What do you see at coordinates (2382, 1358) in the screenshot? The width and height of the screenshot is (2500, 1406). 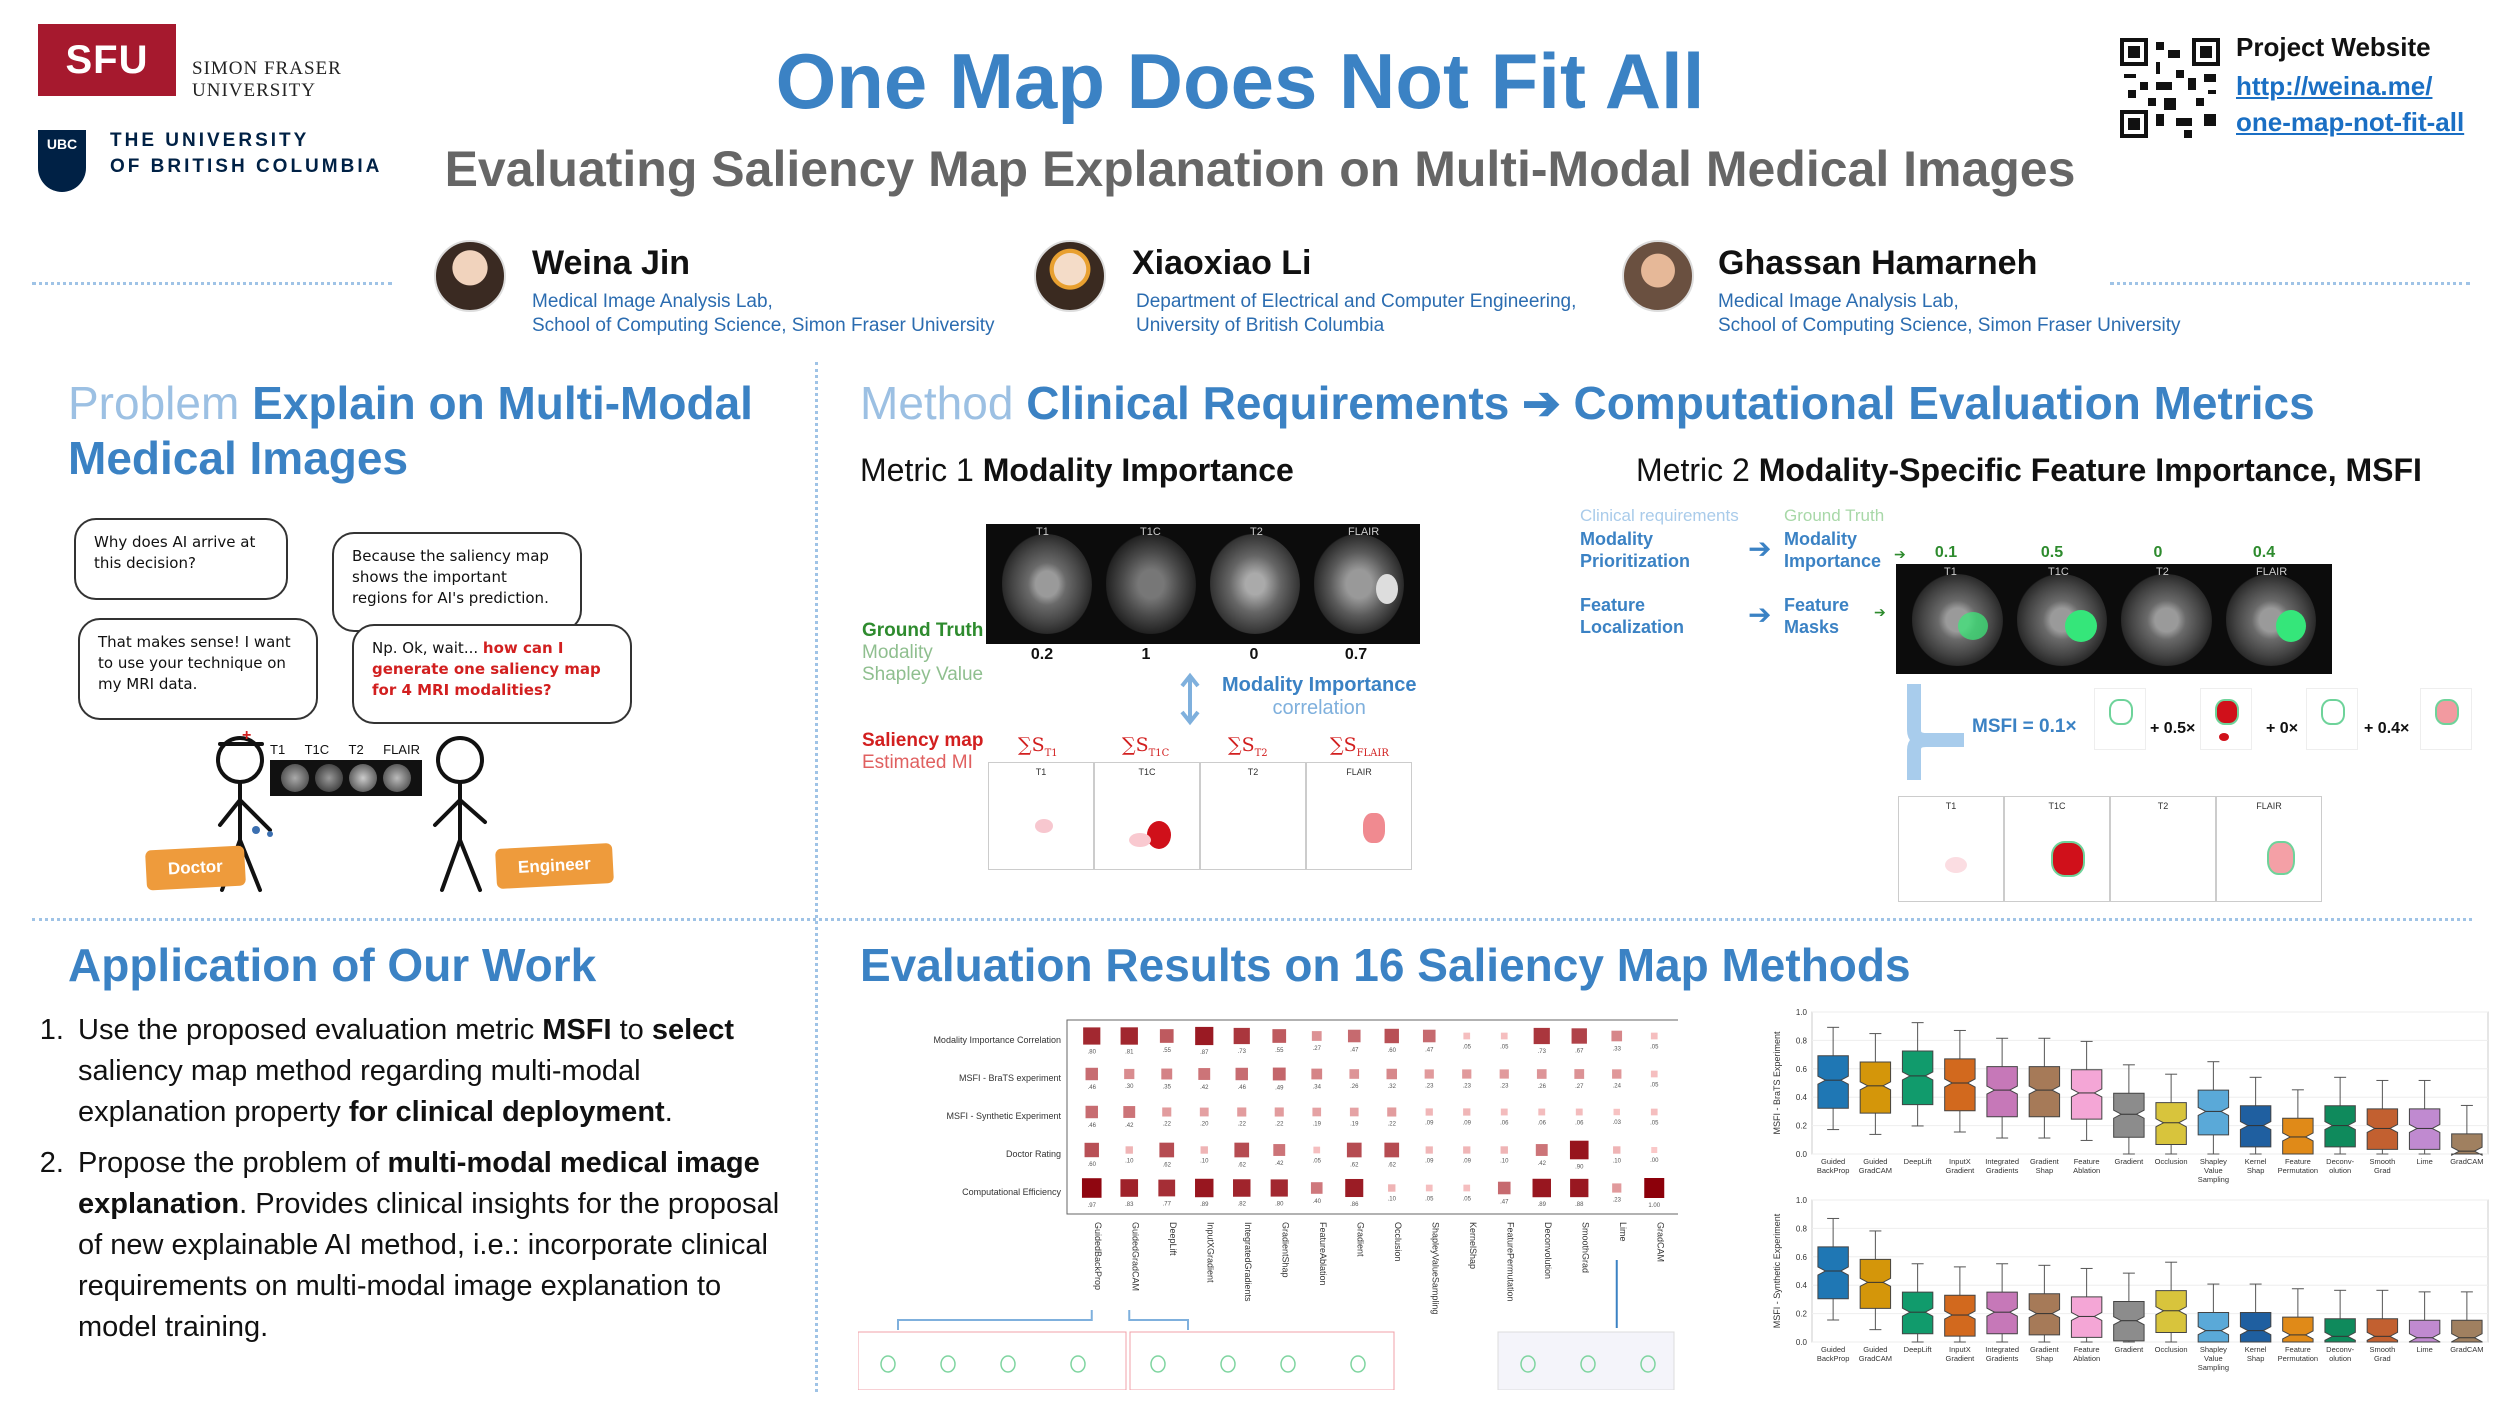 I see `x-tick-label: Grad` at bounding box center [2382, 1358].